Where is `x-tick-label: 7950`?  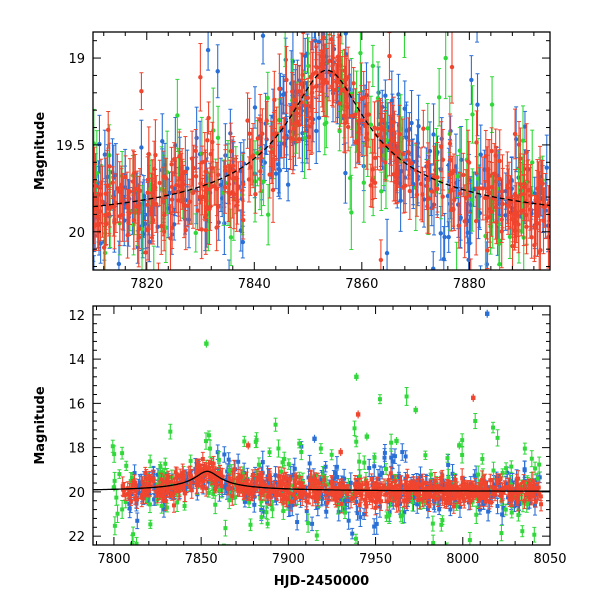
x-tick-label: 7950 is located at coordinates (375, 559).